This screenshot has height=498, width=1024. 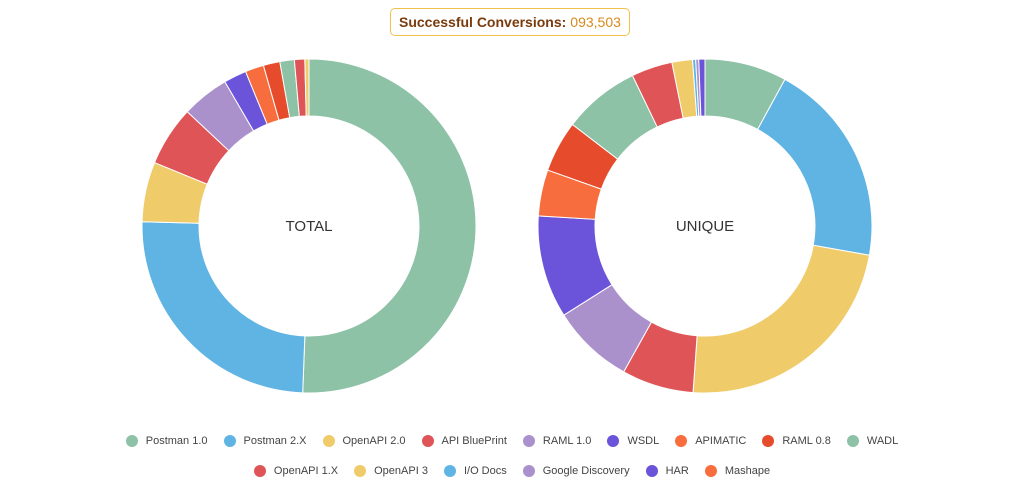 What do you see at coordinates (806, 441) in the screenshot?
I see `legend-label: RAML 0.8` at bounding box center [806, 441].